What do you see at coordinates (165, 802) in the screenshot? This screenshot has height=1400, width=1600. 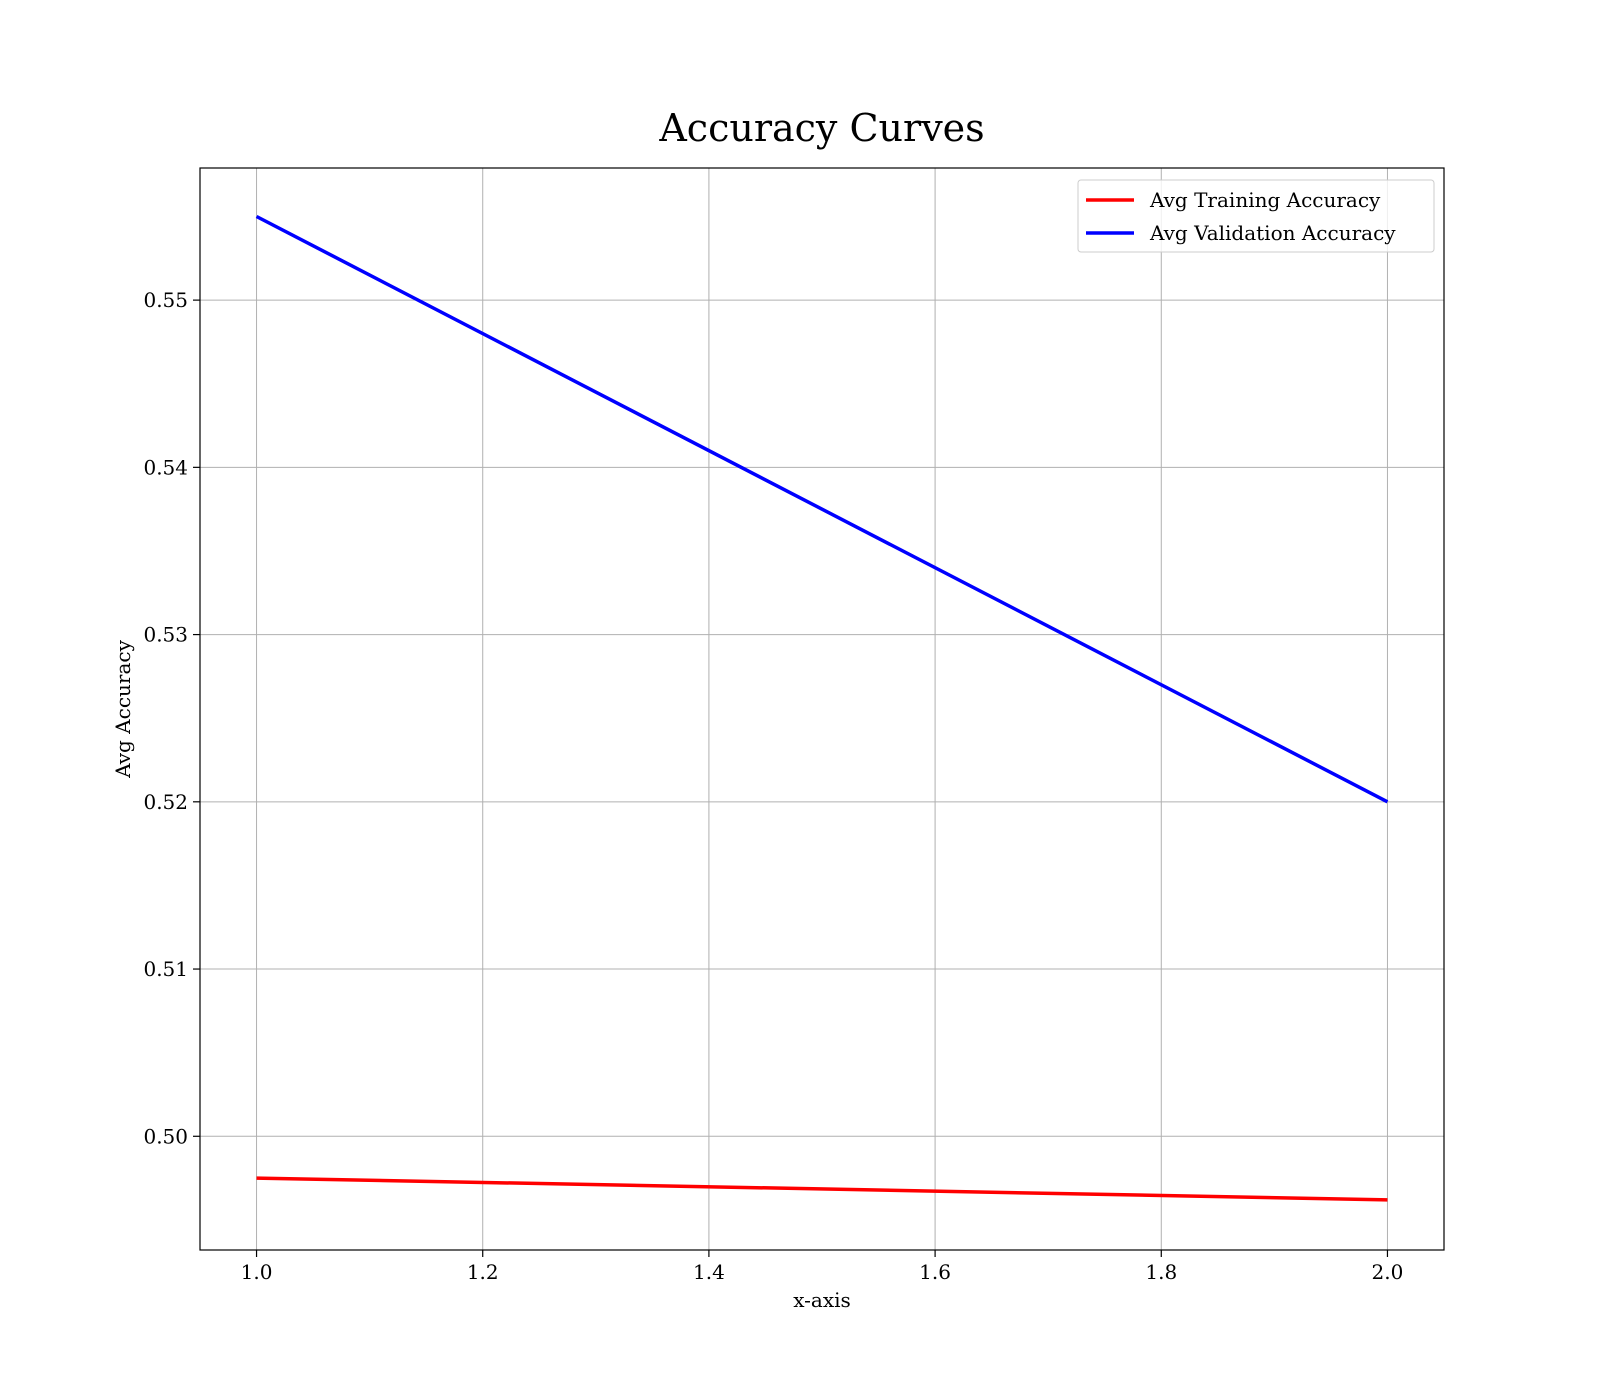 I see `y-tick-label: 0.52` at bounding box center [165, 802].